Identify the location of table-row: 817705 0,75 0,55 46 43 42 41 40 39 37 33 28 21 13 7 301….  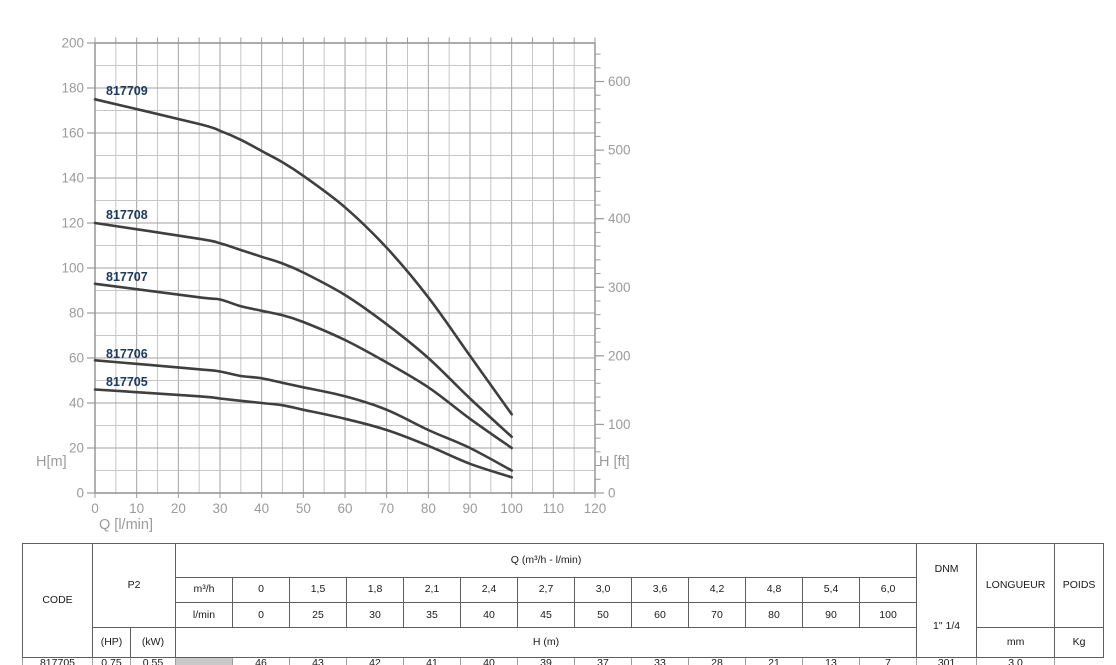
(563, 660).